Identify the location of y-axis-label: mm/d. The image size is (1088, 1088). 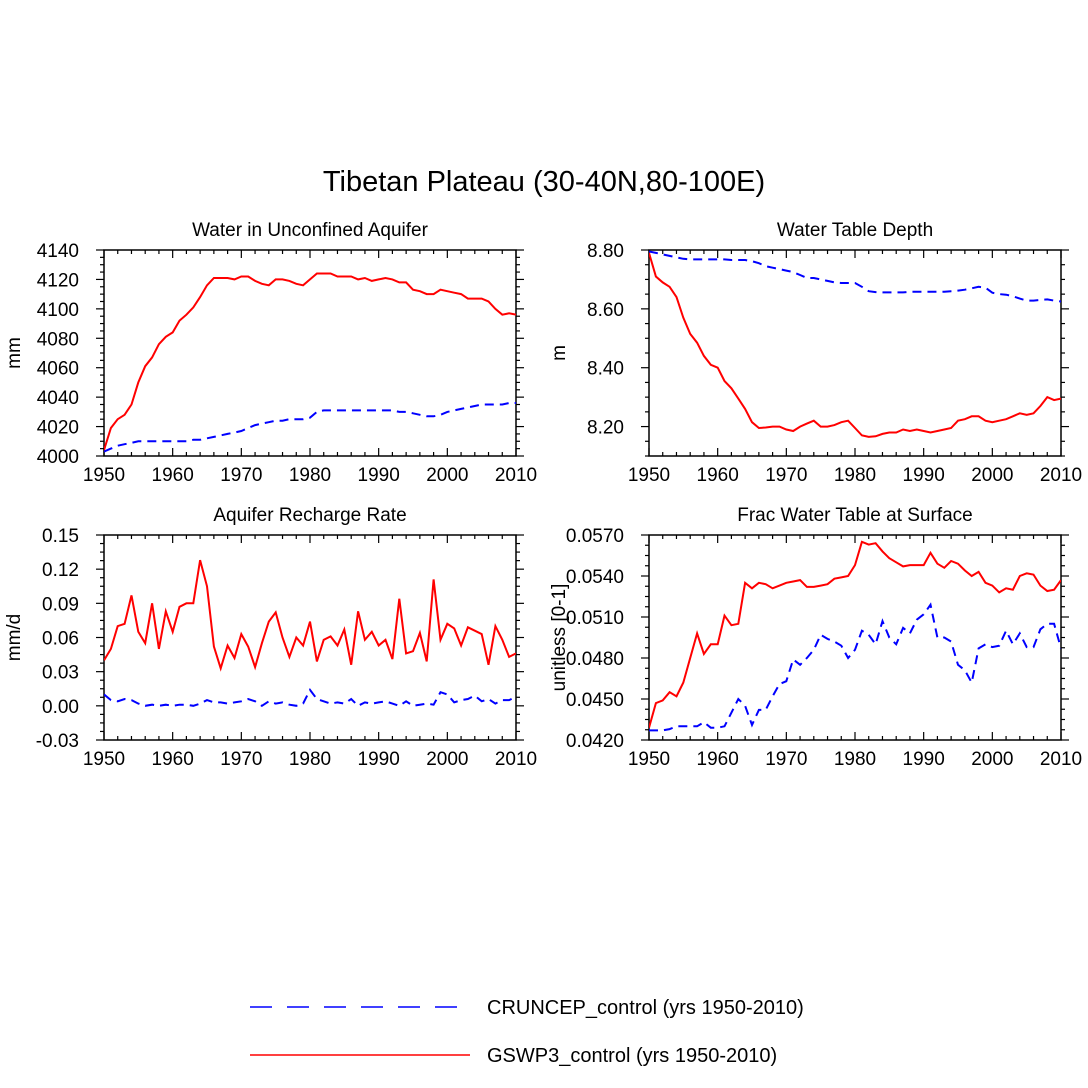
(14, 638).